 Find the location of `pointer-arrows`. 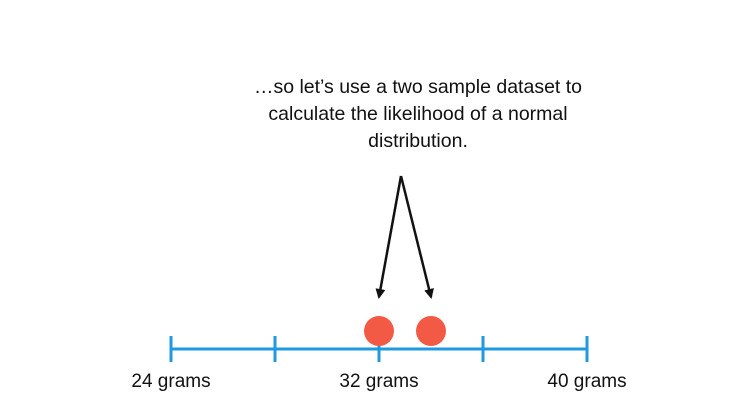

pointer-arrows is located at coordinates (404, 237).